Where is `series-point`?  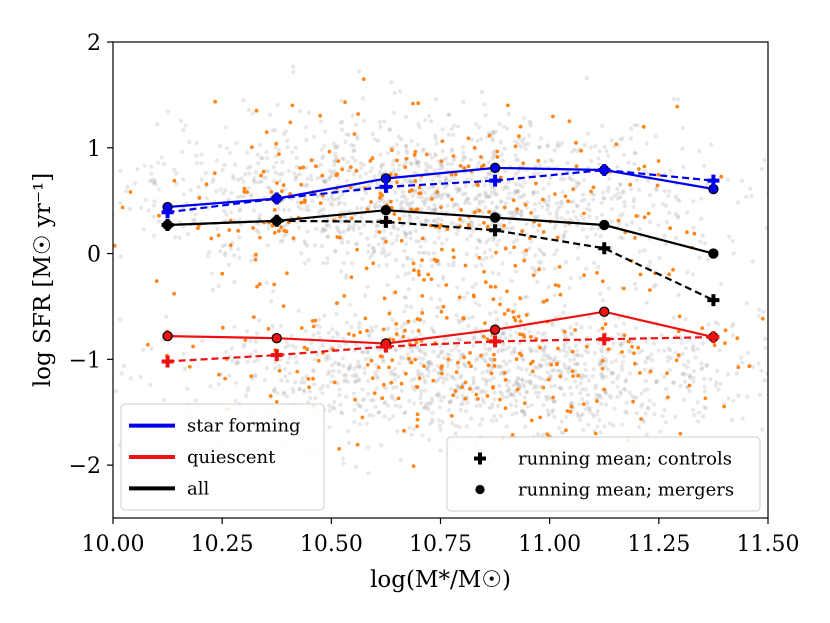 series-point is located at coordinates (604, 311).